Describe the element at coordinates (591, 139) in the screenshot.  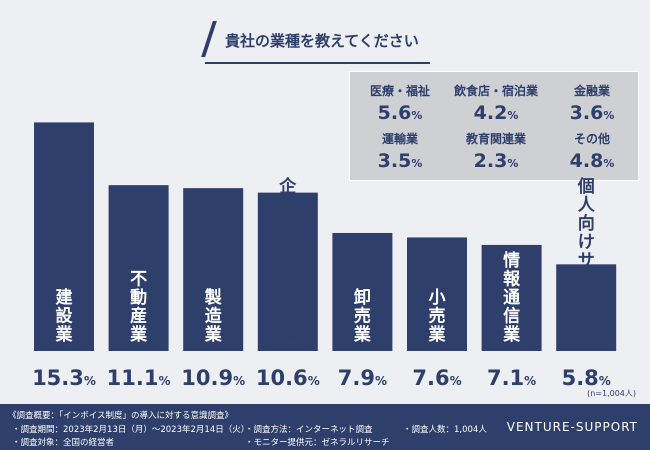
I see `others-label: その他` at that location.